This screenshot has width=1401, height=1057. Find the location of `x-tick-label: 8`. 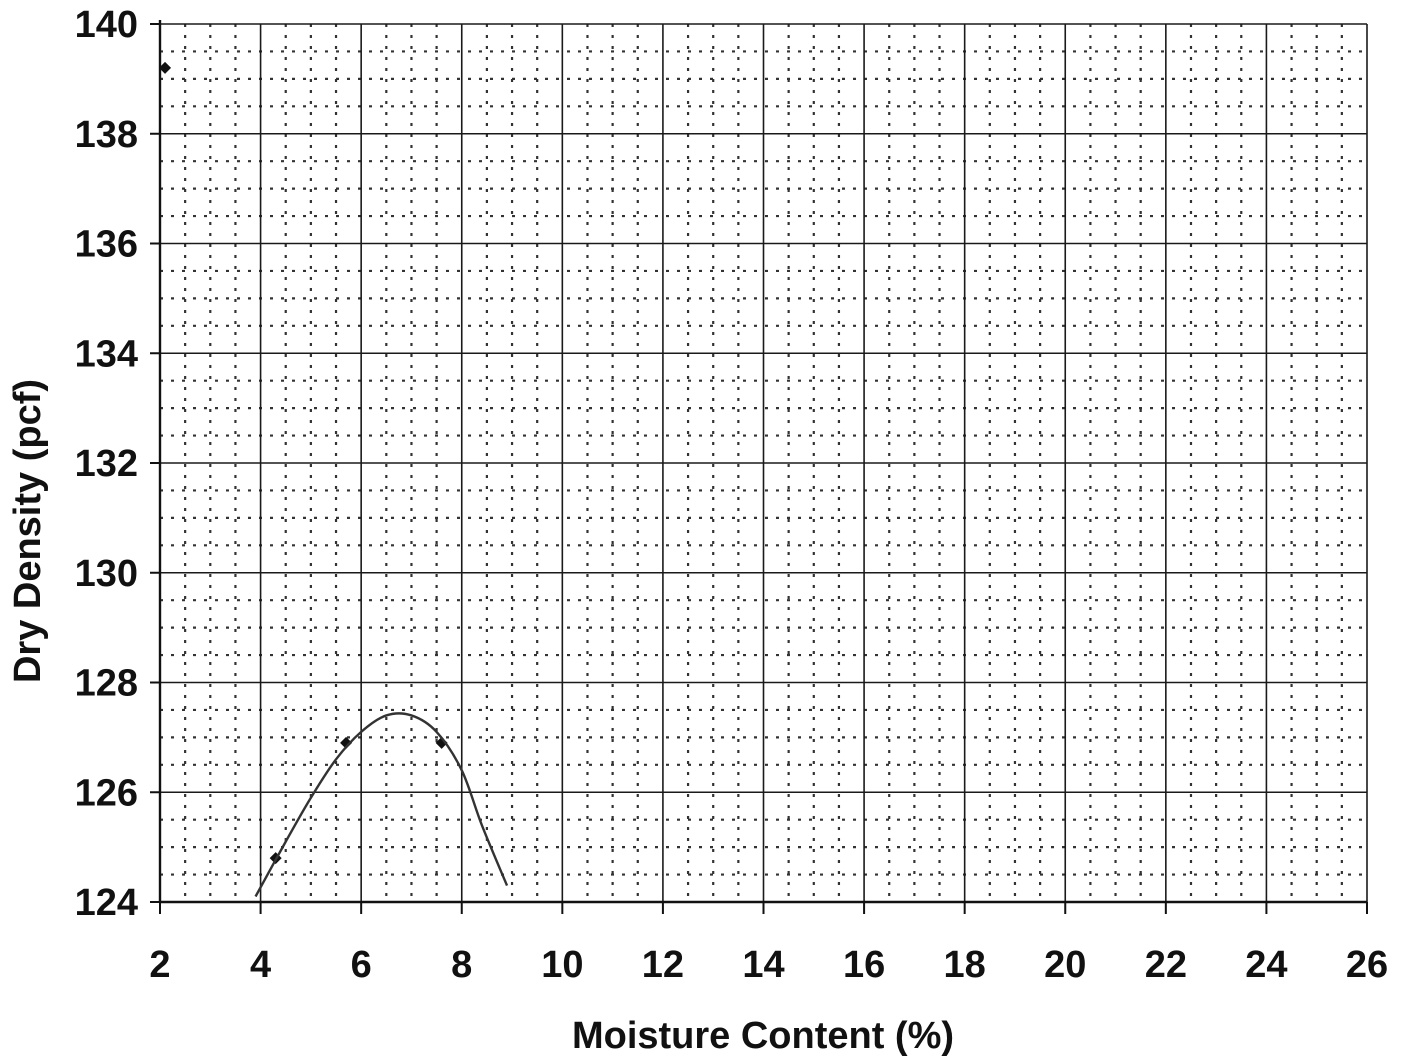

x-tick-label: 8 is located at coordinates (461, 965).